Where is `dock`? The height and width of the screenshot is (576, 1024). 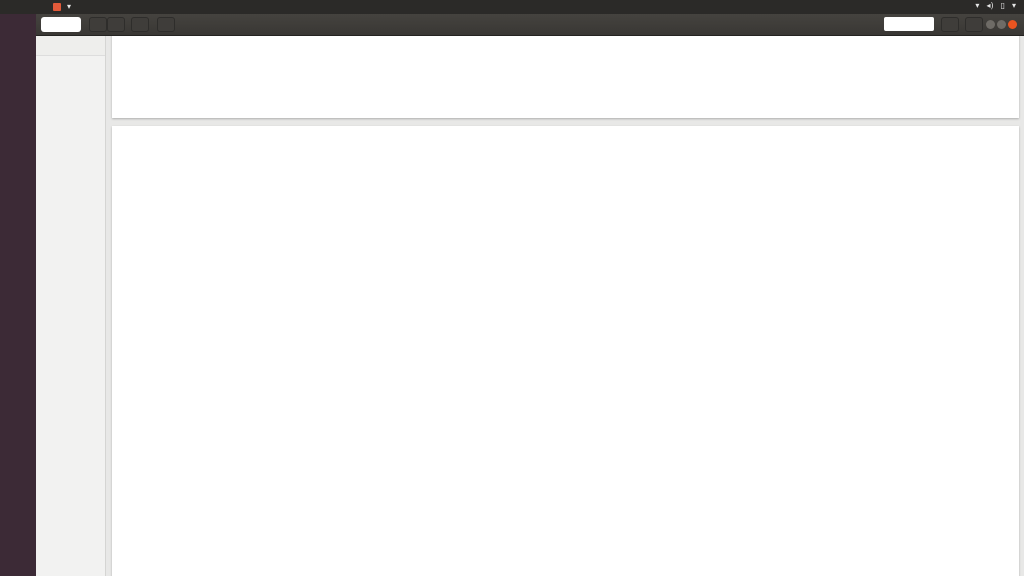 dock is located at coordinates (18, 295).